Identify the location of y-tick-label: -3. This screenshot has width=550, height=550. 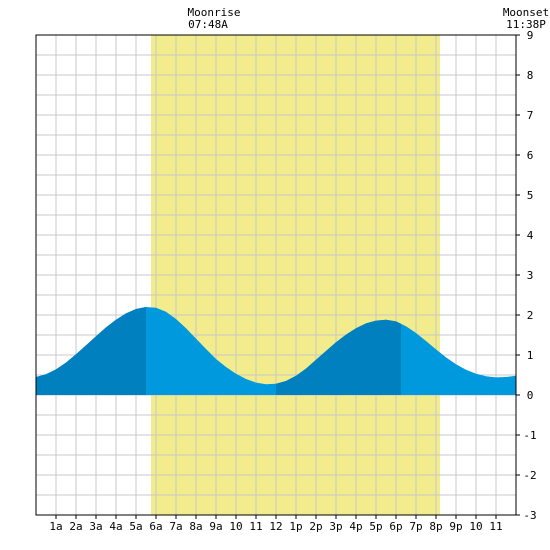
(529, 515).